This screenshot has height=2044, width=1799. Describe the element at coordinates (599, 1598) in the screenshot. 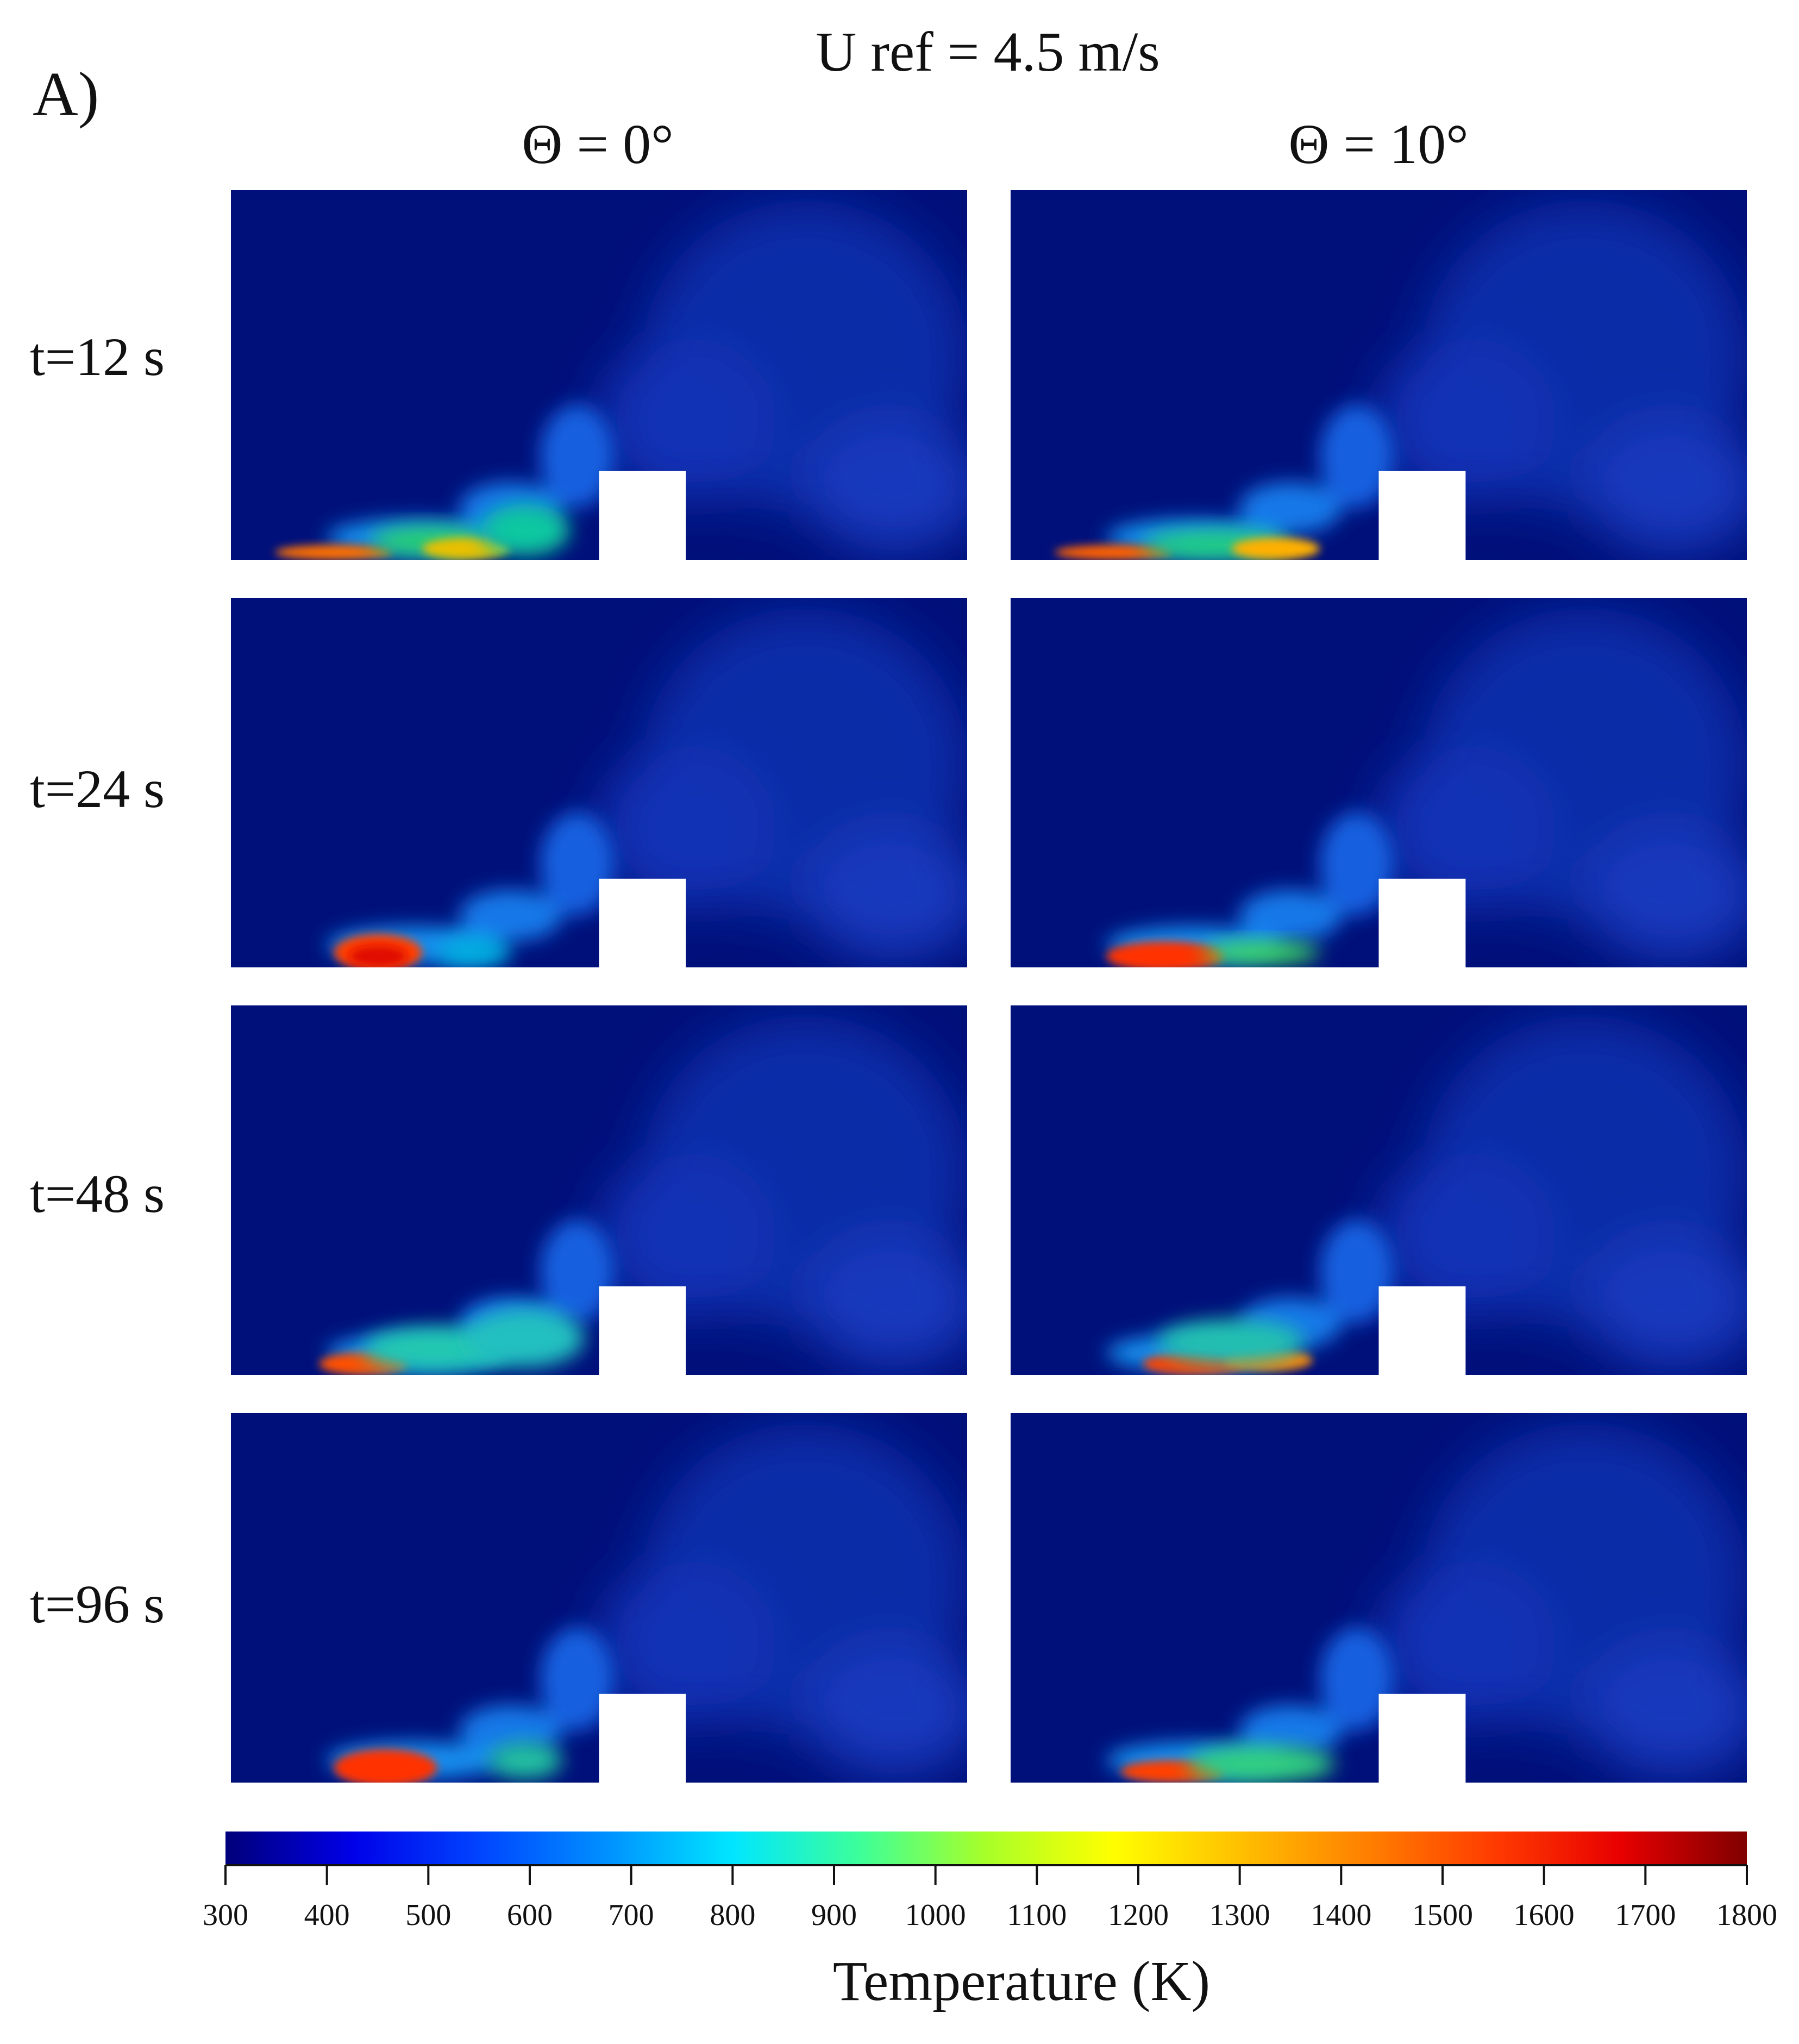

I see `panel-theta-0-t96` at that location.